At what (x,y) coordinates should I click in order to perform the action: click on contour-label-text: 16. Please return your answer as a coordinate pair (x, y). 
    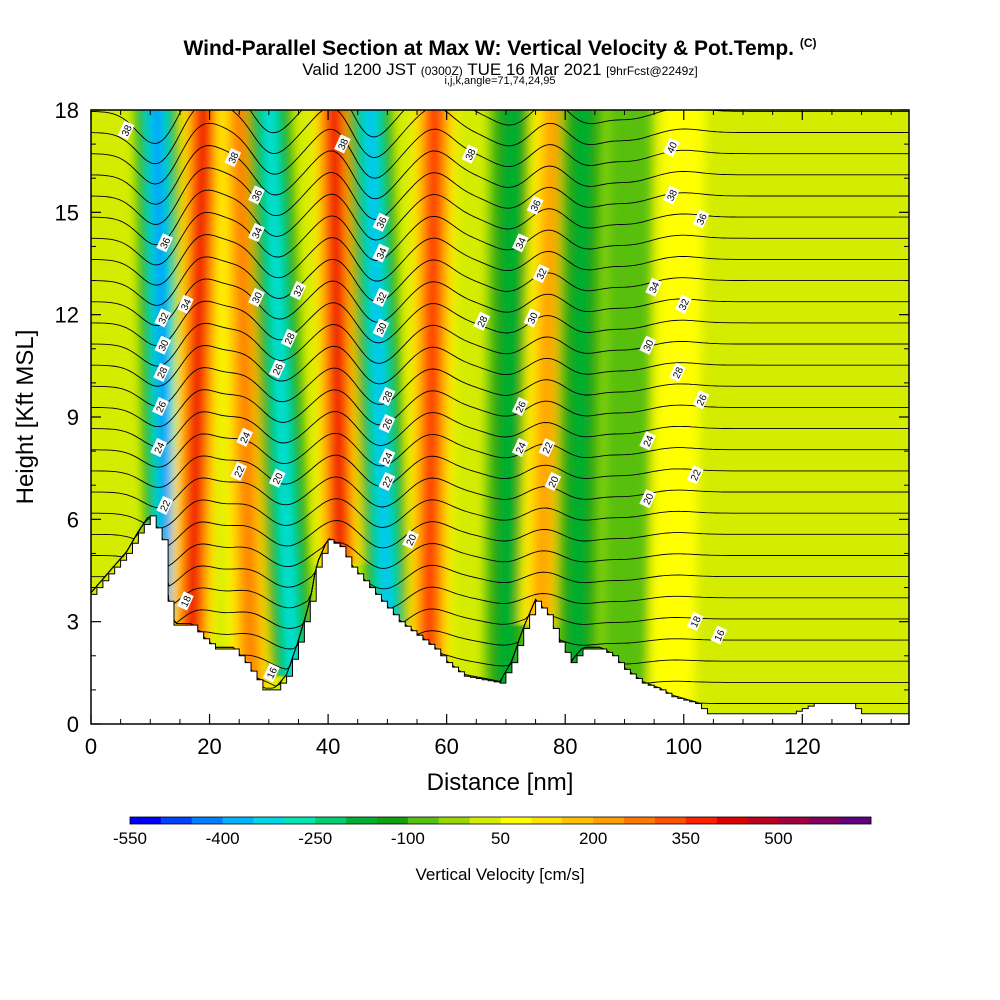
    Looking at the image, I should click on (272, 672).